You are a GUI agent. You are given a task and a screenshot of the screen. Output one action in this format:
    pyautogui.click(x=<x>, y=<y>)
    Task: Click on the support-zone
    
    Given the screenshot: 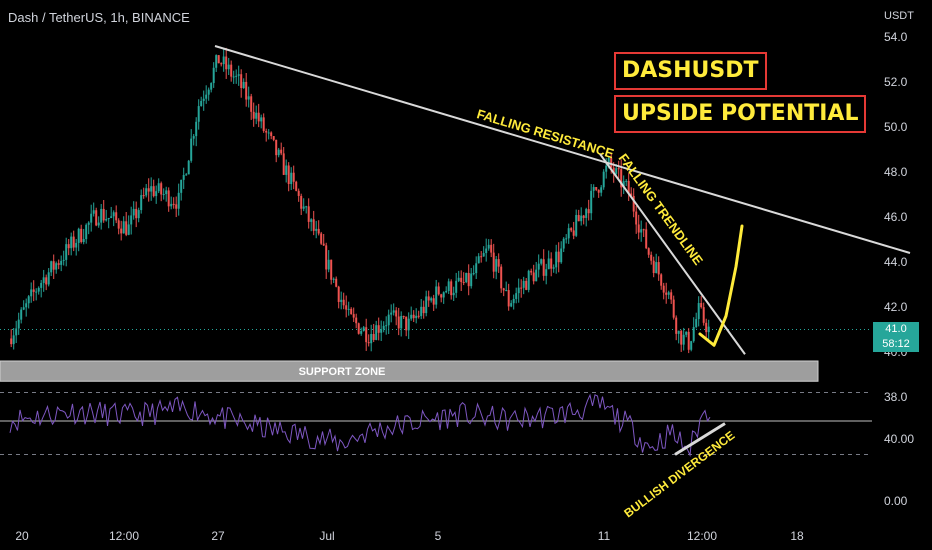 What is the action you would take?
    pyautogui.click(x=409, y=371)
    